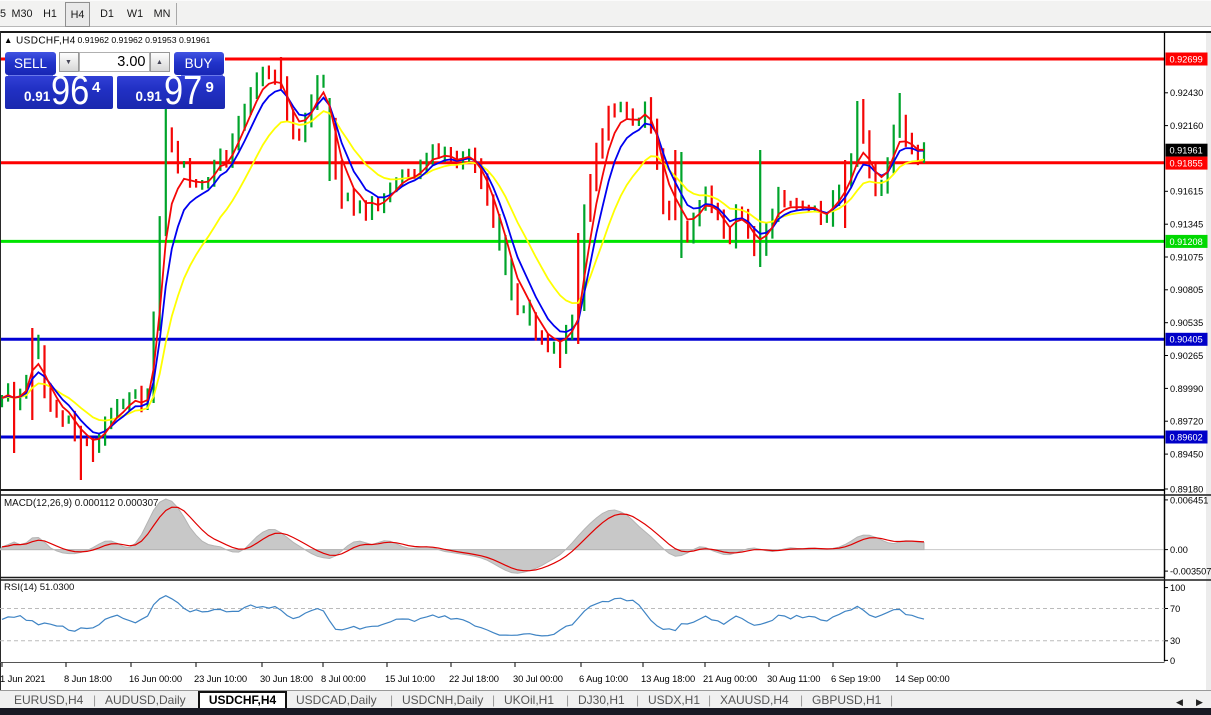  I want to click on svg-text: 16 Jun 00:00, so click(155, 678).